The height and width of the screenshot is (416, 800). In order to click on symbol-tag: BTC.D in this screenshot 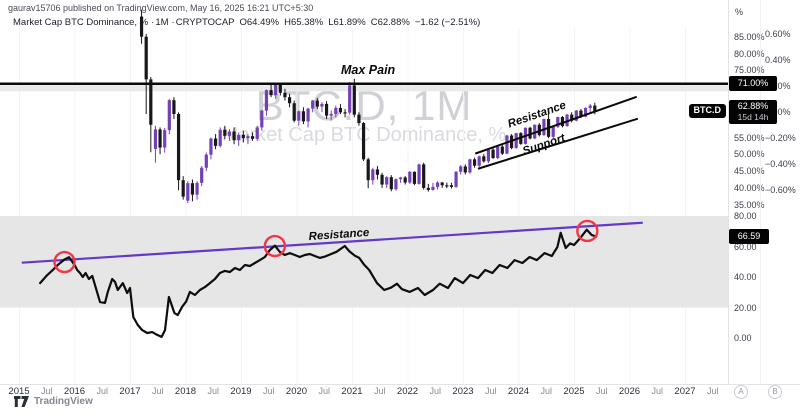, I will do `click(707, 110)`.